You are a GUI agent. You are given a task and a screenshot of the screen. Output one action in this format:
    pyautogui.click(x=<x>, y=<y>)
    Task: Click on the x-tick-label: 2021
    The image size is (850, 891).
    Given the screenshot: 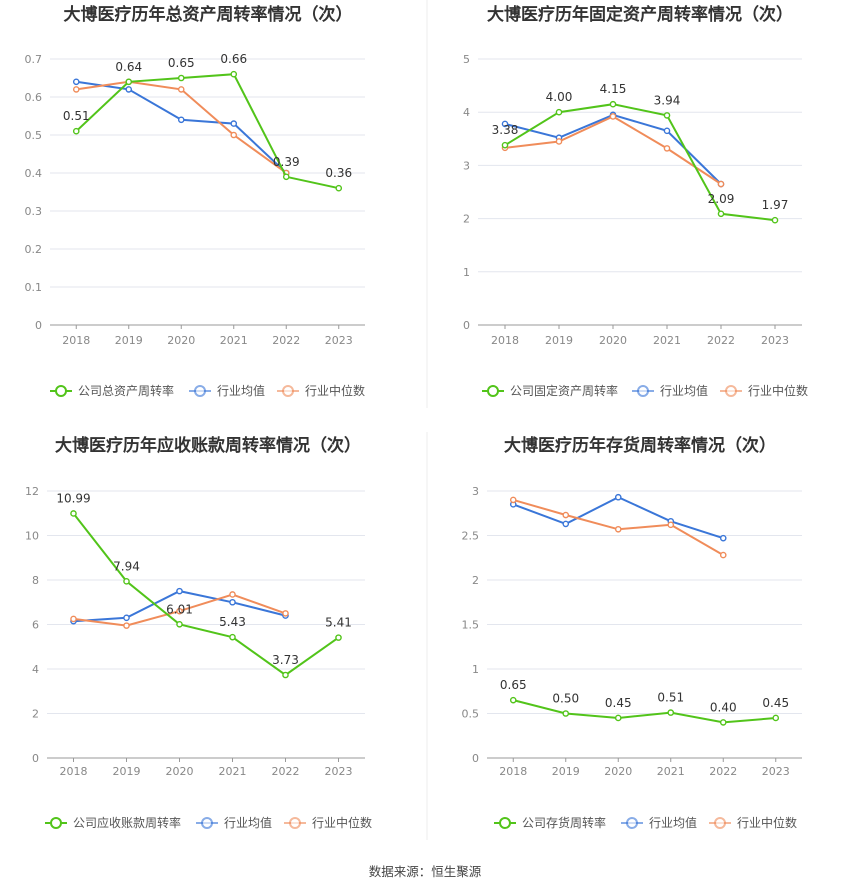 What is the action you would take?
    pyautogui.click(x=667, y=340)
    